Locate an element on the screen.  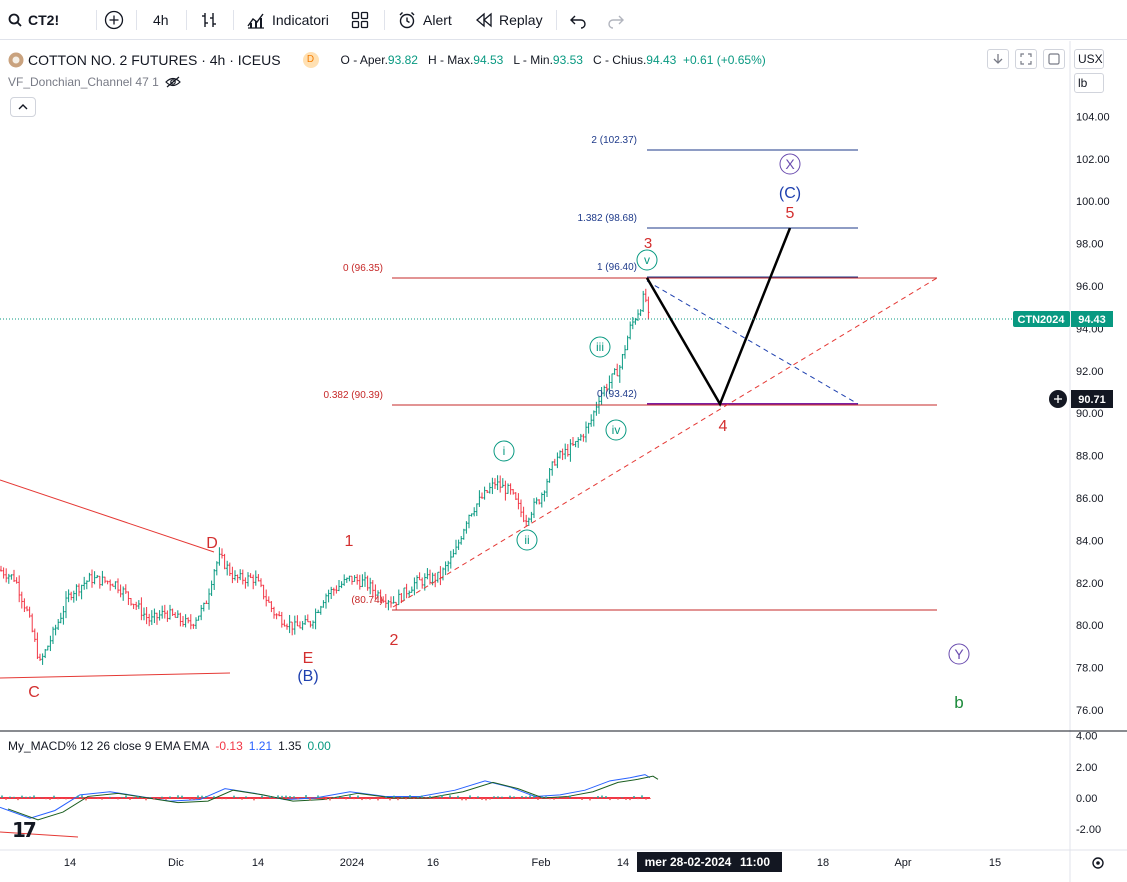
bar-chart-type-icon is located at coordinates (209, 20).